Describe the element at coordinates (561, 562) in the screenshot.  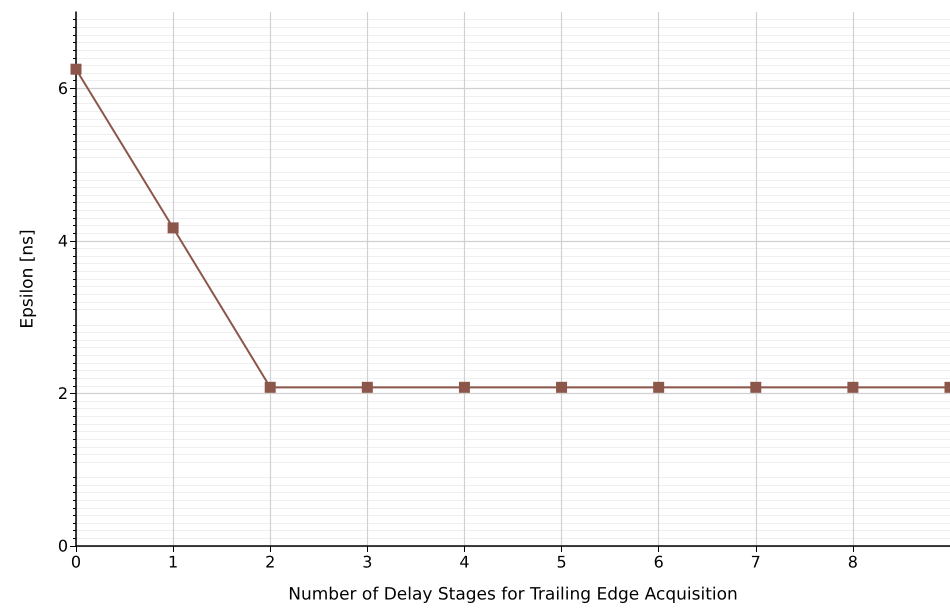
I see `x-tick-label: 5` at that location.